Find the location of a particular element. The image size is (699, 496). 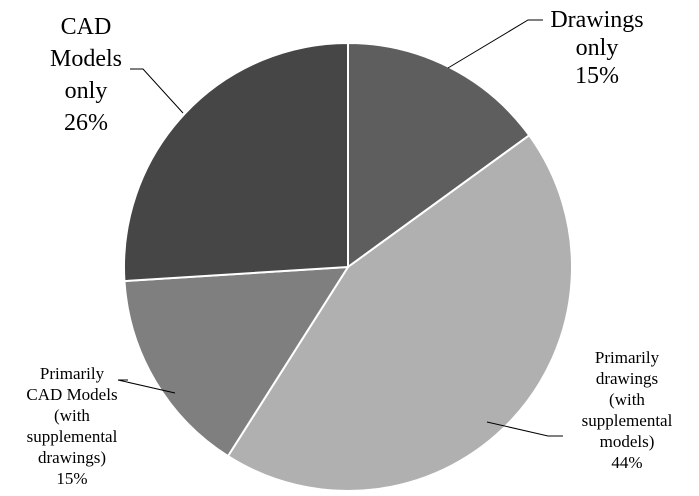

data-label-line: 26% is located at coordinates (86, 123).